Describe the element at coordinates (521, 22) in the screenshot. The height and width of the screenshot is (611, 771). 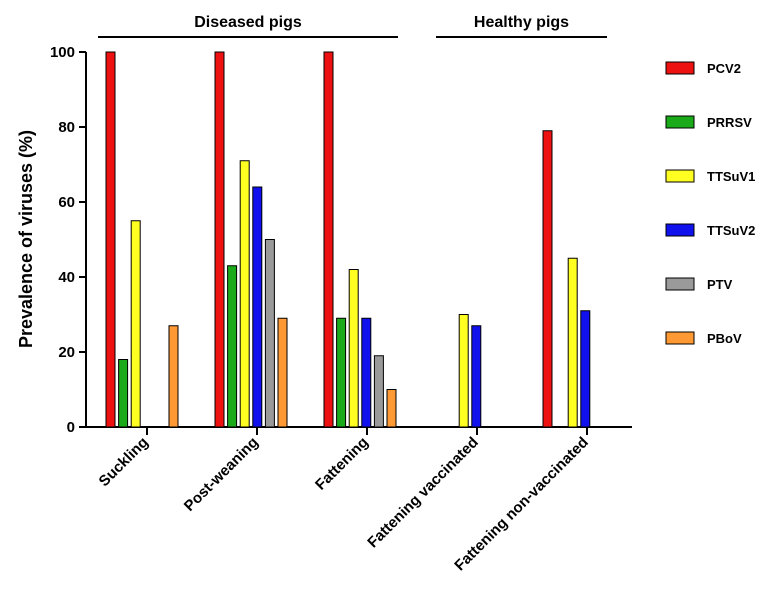
I see `group-label: Healthy pigs` at that location.